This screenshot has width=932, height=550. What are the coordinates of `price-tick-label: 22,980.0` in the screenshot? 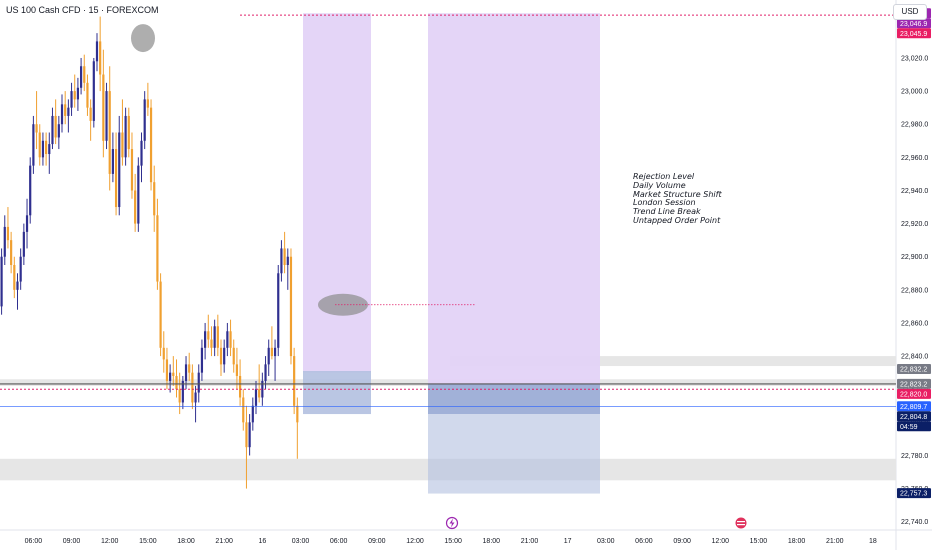 It's located at (914, 125).